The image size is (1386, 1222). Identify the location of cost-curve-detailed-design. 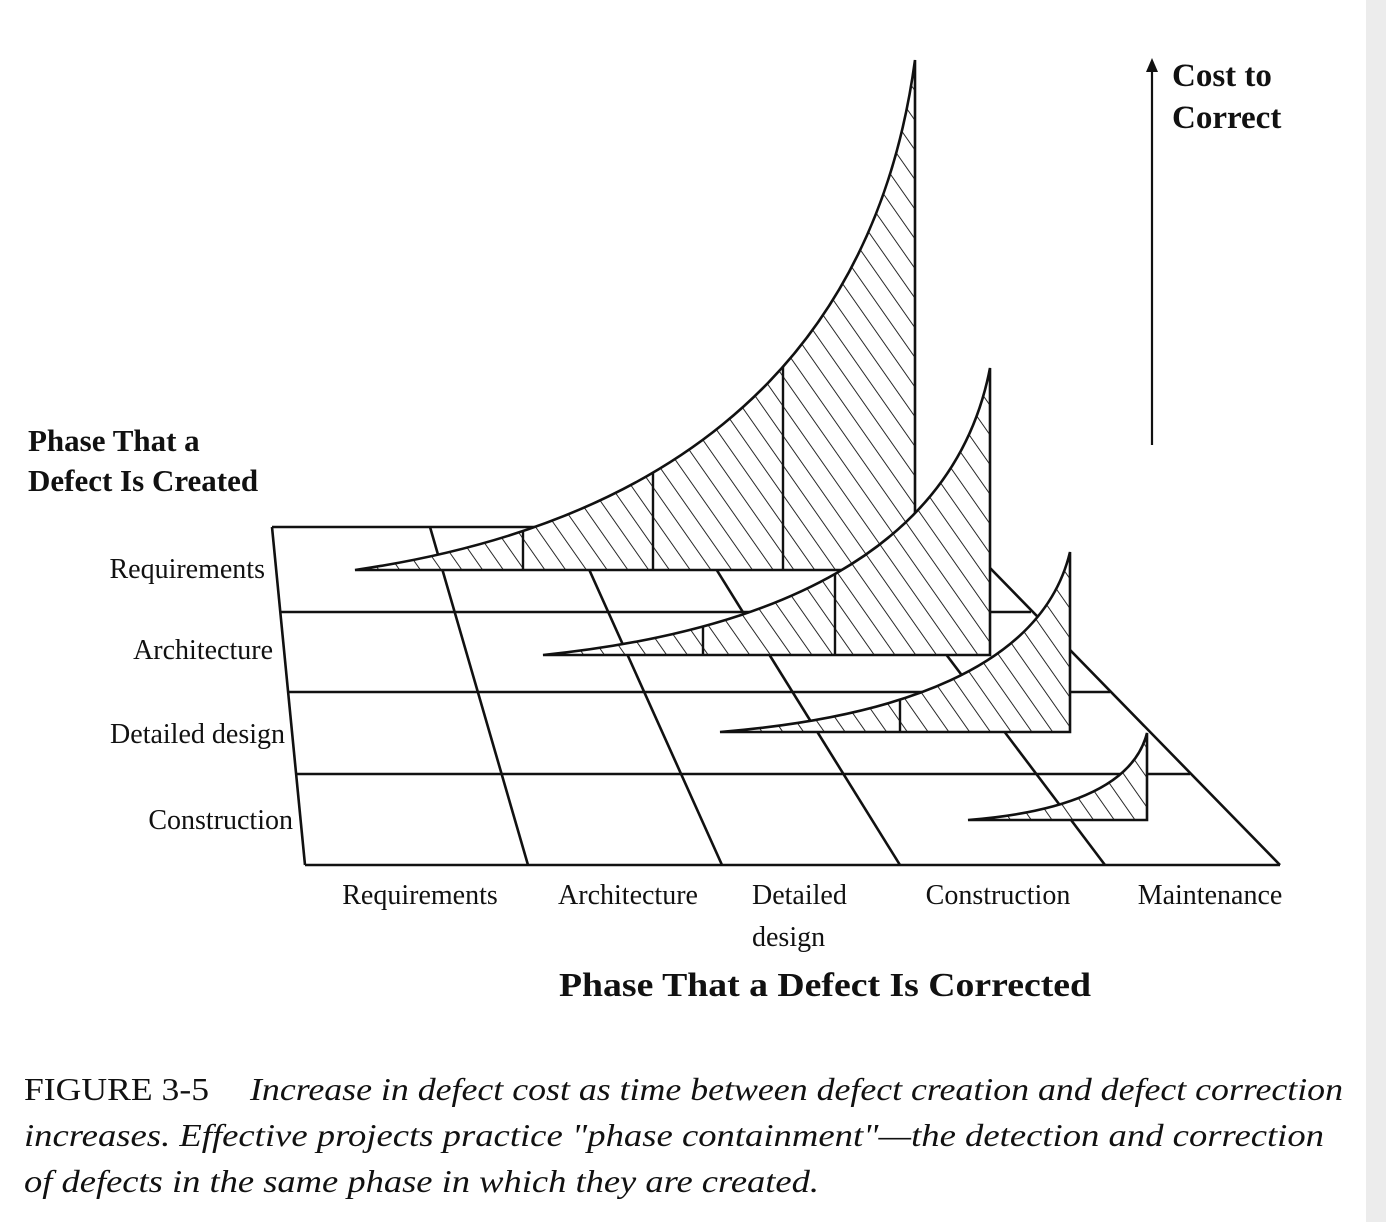
(895, 642).